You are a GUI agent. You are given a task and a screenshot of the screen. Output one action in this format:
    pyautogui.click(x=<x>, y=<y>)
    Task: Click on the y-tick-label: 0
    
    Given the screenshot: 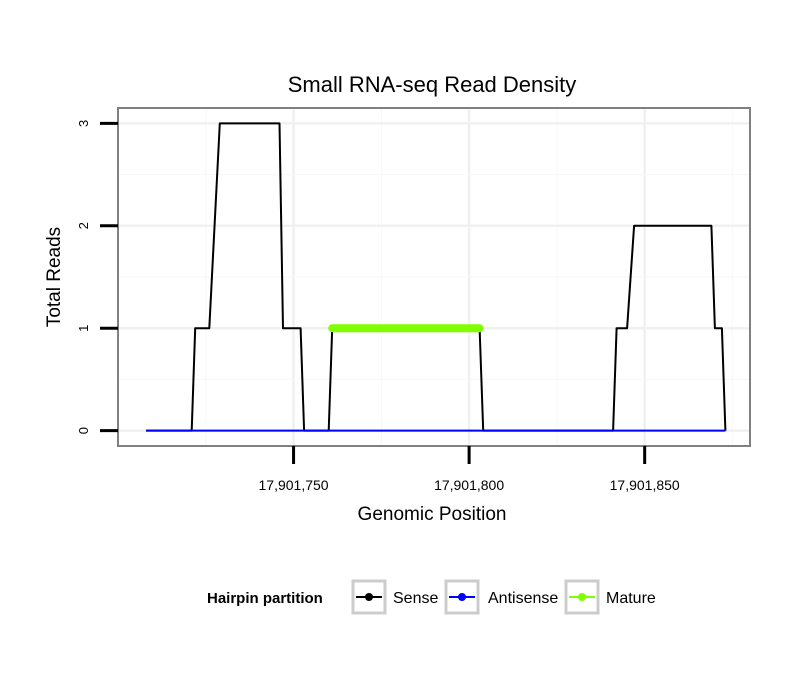 What is the action you would take?
    pyautogui.click(x=83, y=430)
    